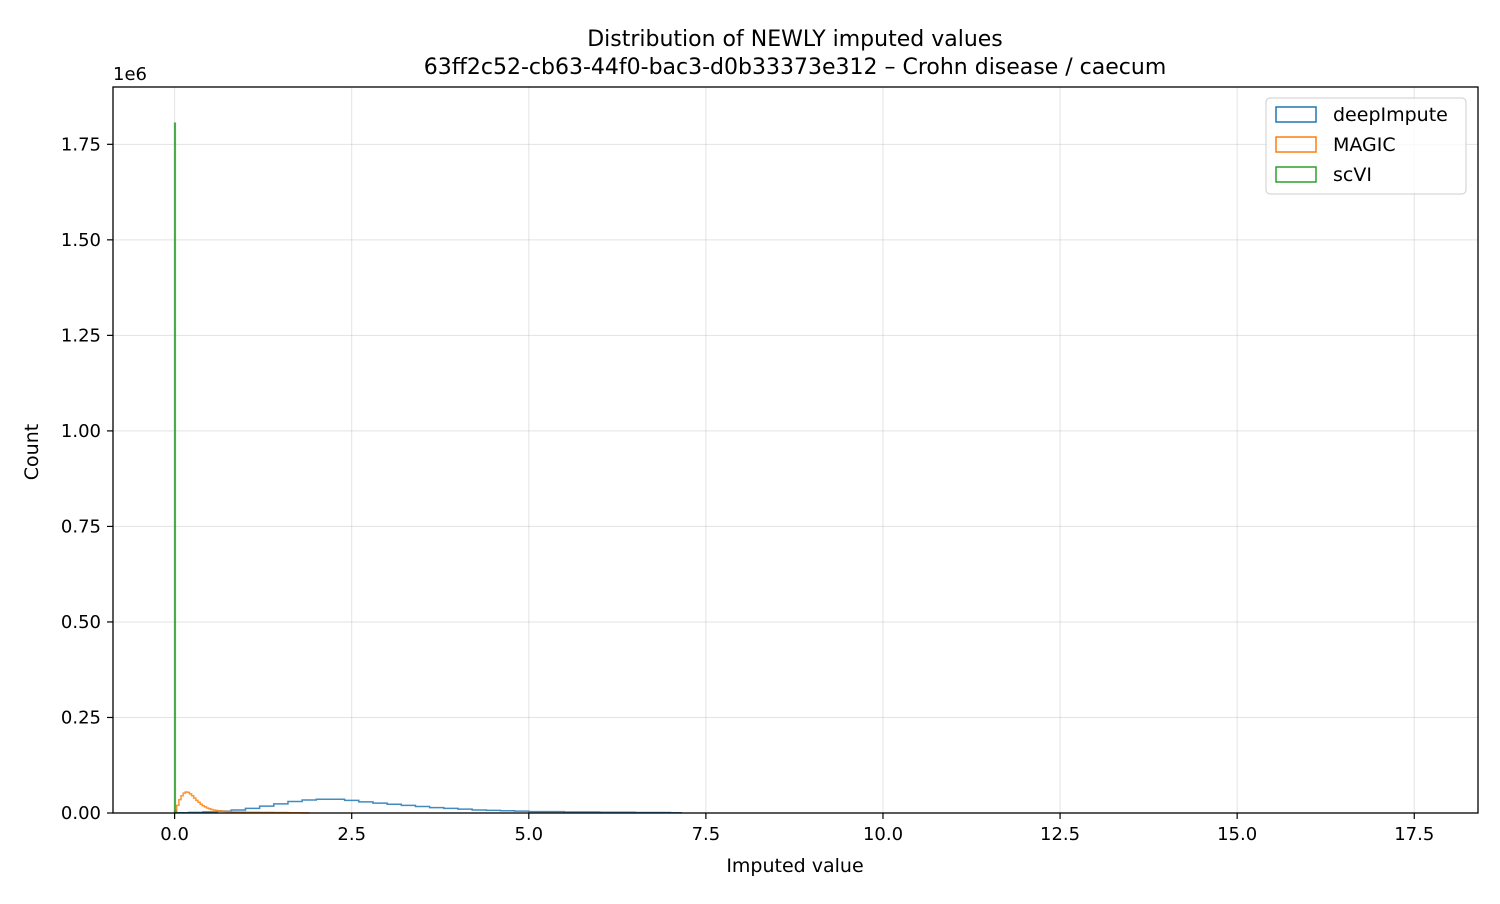 This screenshot has width=1500, height=904. Describe the element at coordinates (351, 834) in the screenshot. I see `x-tick-label: 2.5` at that location.